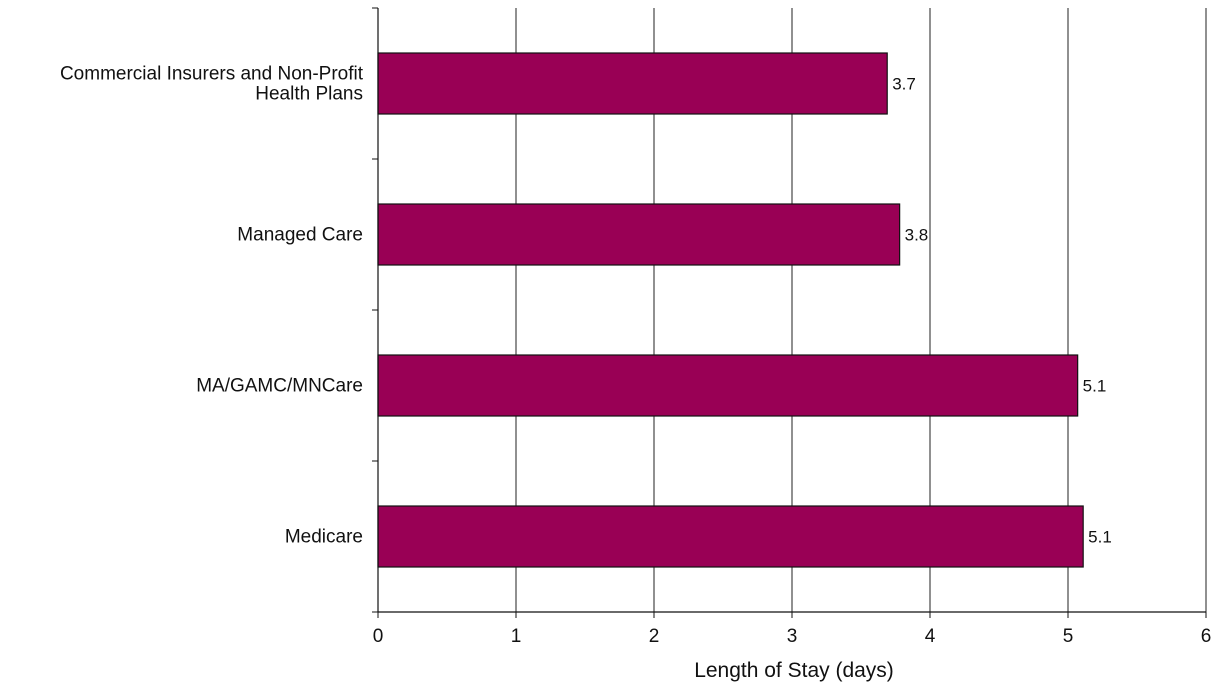  Describe the element at coordinates (378, 636) in the screenshot. I see `x-tick-label: 0` at that location.